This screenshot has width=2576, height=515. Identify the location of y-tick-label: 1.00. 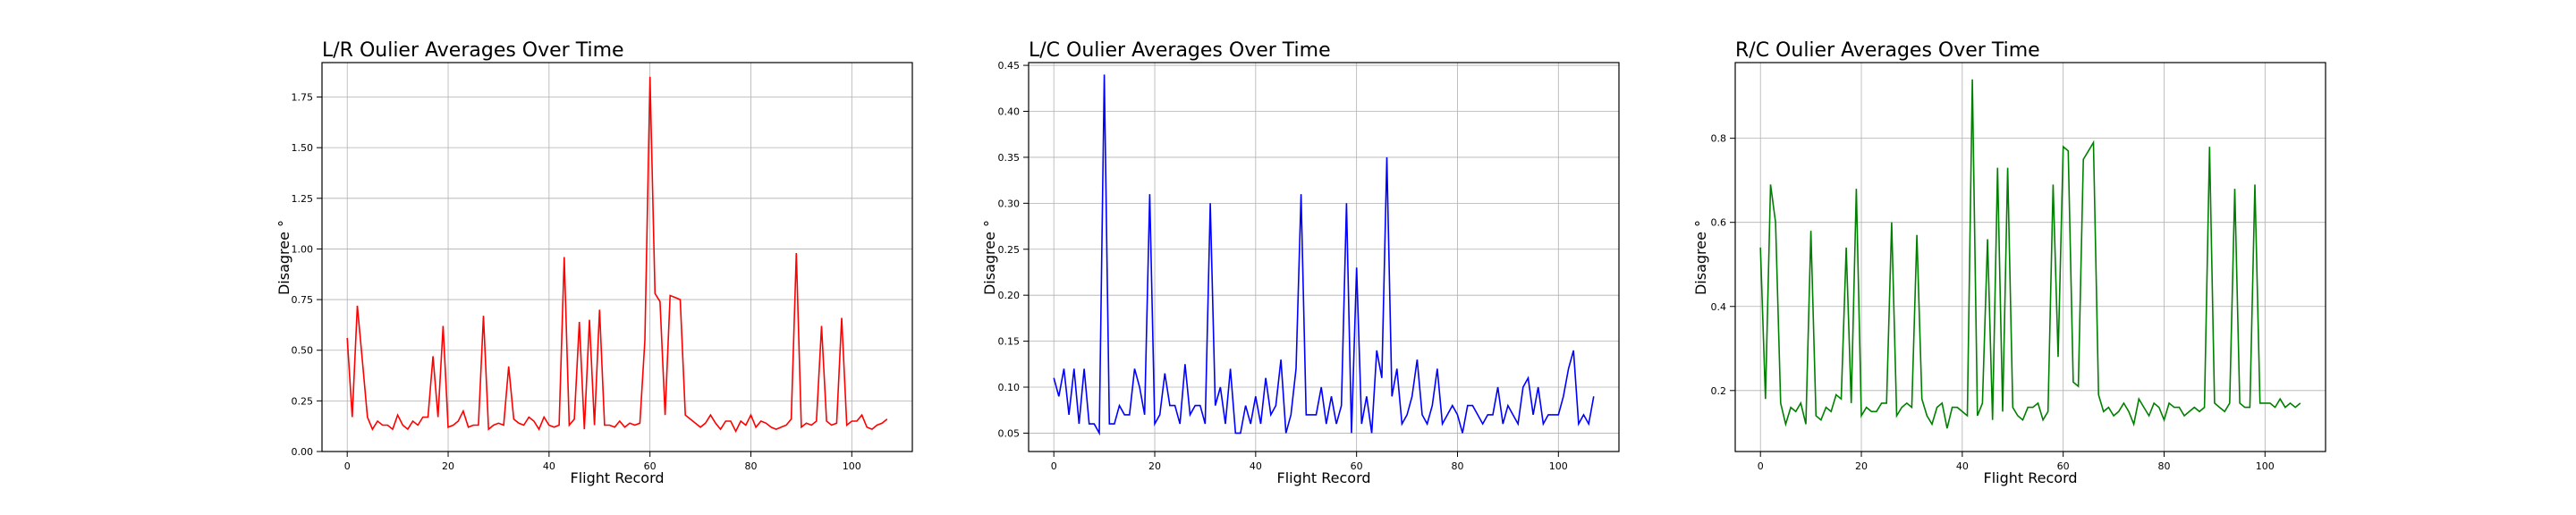
(303, 249).